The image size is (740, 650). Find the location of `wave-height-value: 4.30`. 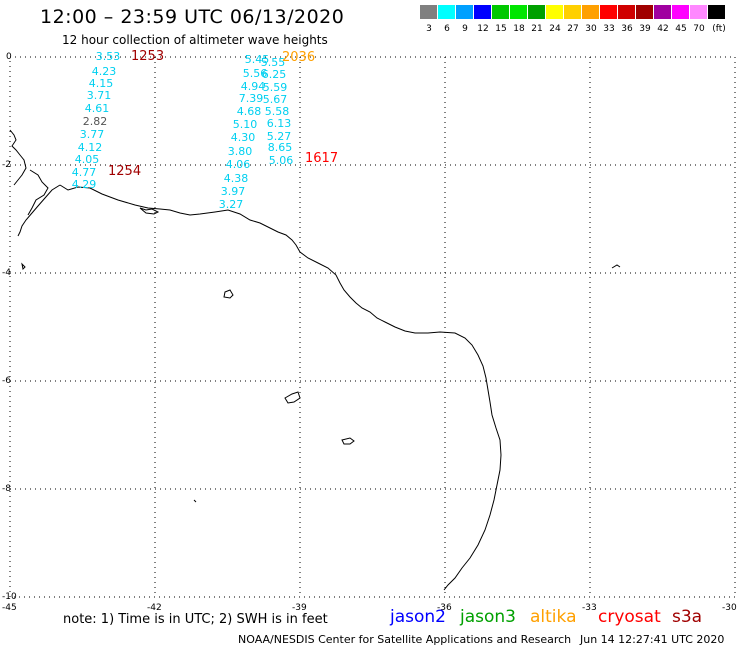

wave-height-value: 4.30 is located at coordinates (243, 137).